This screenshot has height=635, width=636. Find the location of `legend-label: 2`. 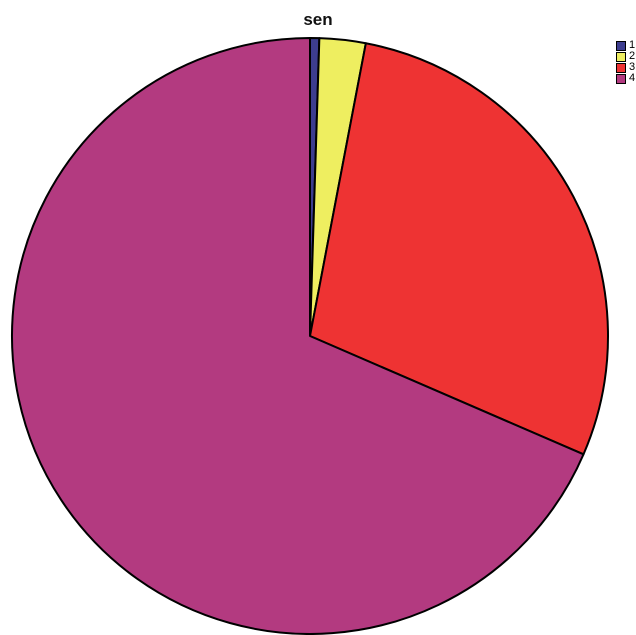

legend-label: 2 is located at coordinates (632, 56).